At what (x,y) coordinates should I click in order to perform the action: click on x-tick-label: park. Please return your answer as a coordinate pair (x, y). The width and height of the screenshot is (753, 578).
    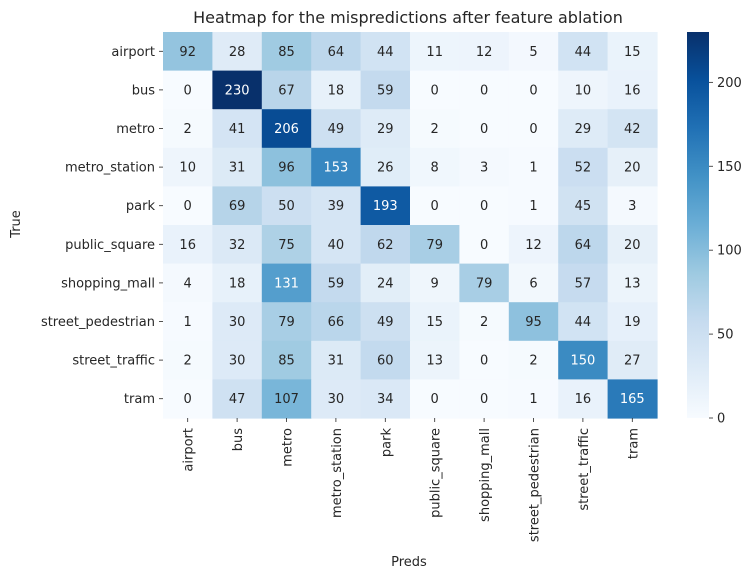
    Looking at the image, I should click on (386, 443).